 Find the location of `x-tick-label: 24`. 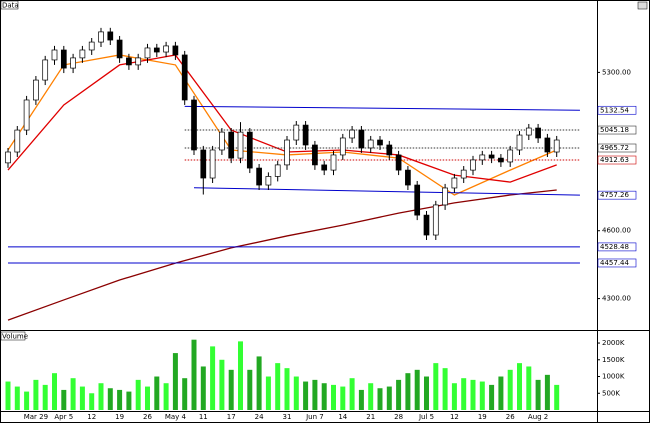

x-tick-label: 24 is located at coordinates (259, 417).